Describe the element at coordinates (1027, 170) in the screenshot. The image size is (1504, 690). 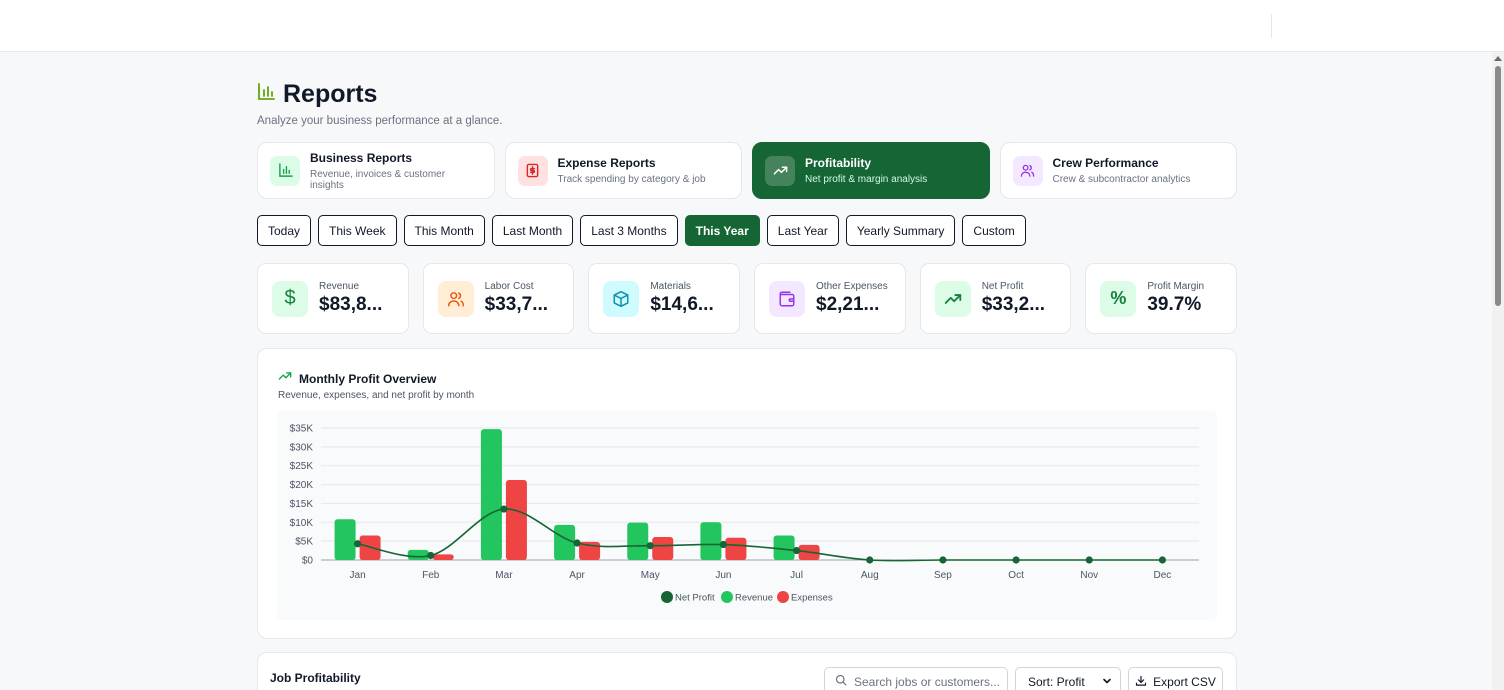
I see `users-icon` at that location.